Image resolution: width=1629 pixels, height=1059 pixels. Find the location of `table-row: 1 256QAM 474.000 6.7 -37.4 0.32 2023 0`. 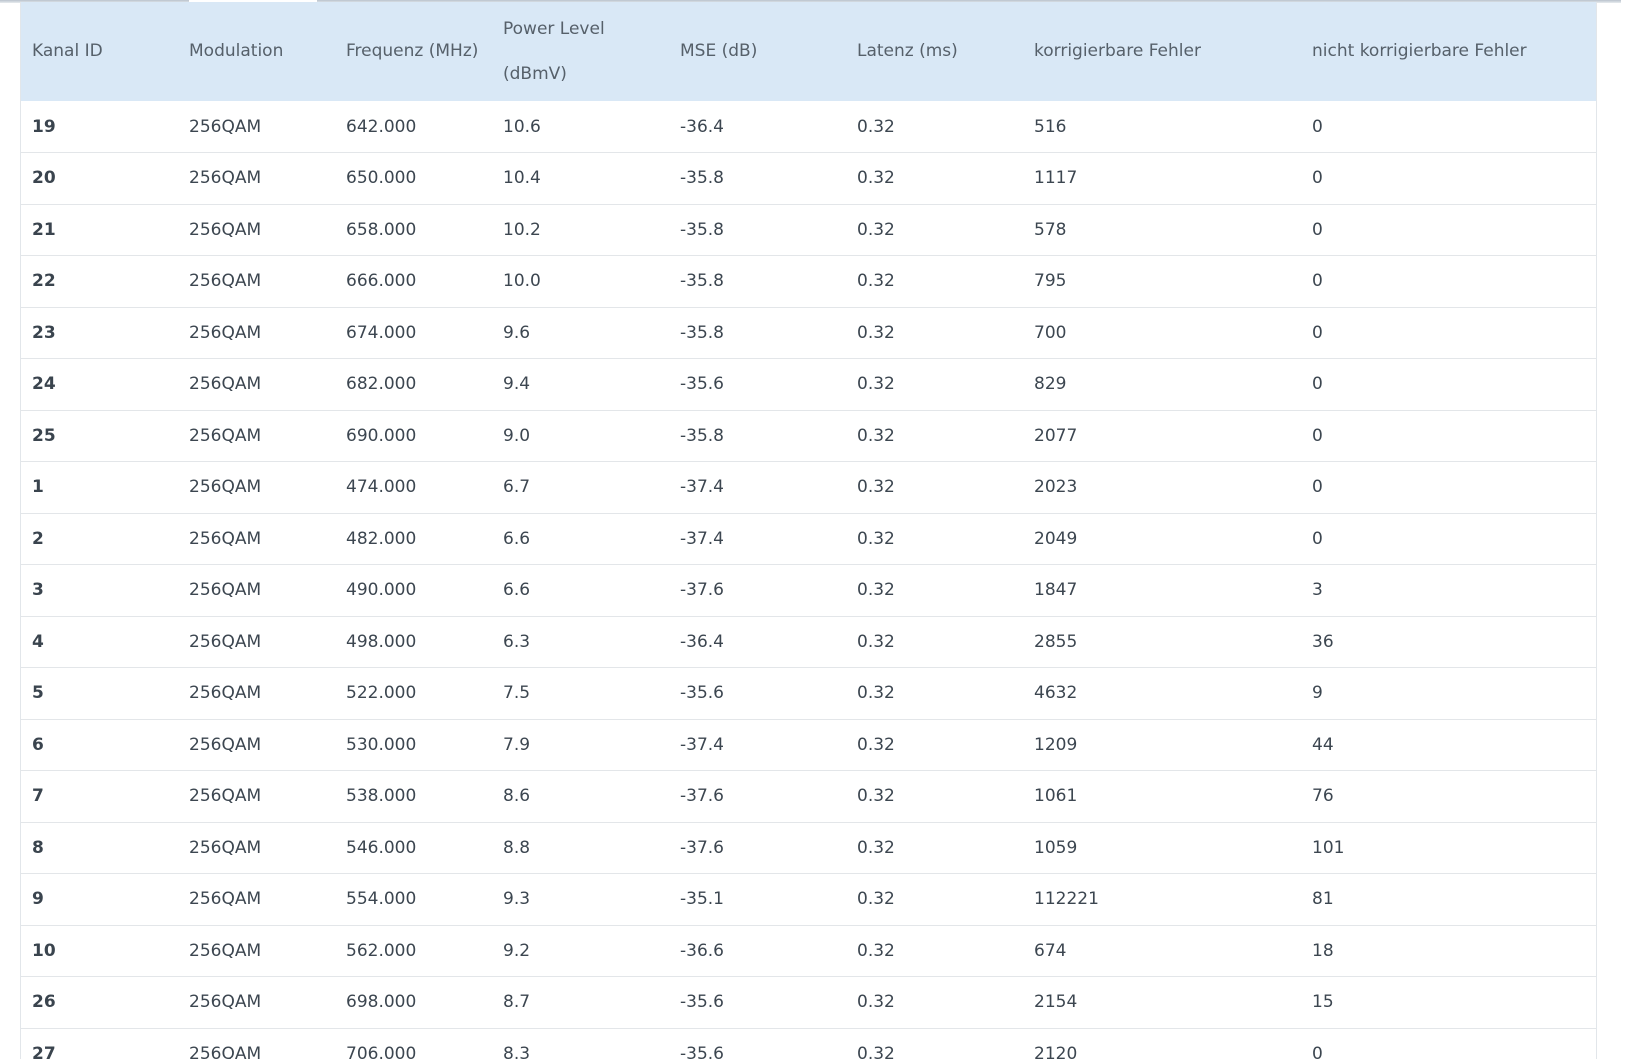

table-row: 1 256QAM 474.000 6.7 -37.4 0.32 2023 0 is located at coordinates (808, 487).